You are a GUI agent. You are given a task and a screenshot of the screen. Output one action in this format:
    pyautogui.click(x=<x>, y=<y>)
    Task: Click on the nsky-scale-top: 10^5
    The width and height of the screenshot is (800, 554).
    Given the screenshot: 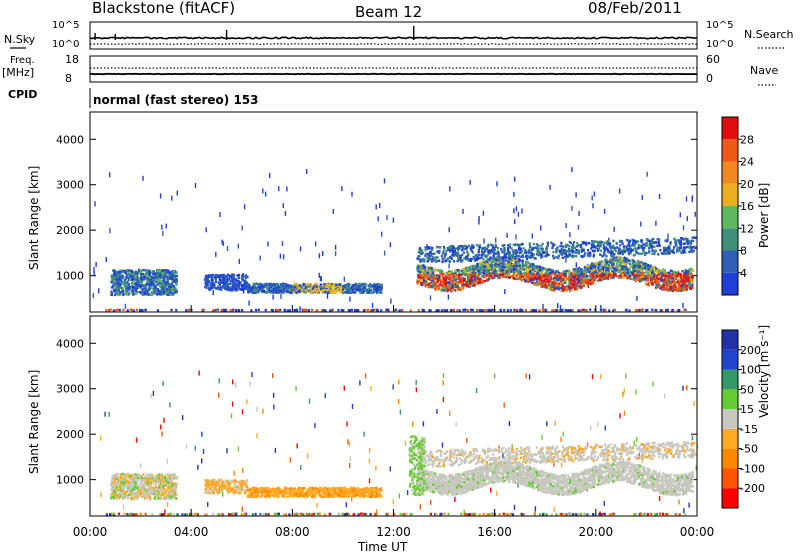 What is the action you would take?
    pyautogui.click(x=65, y=25)
    